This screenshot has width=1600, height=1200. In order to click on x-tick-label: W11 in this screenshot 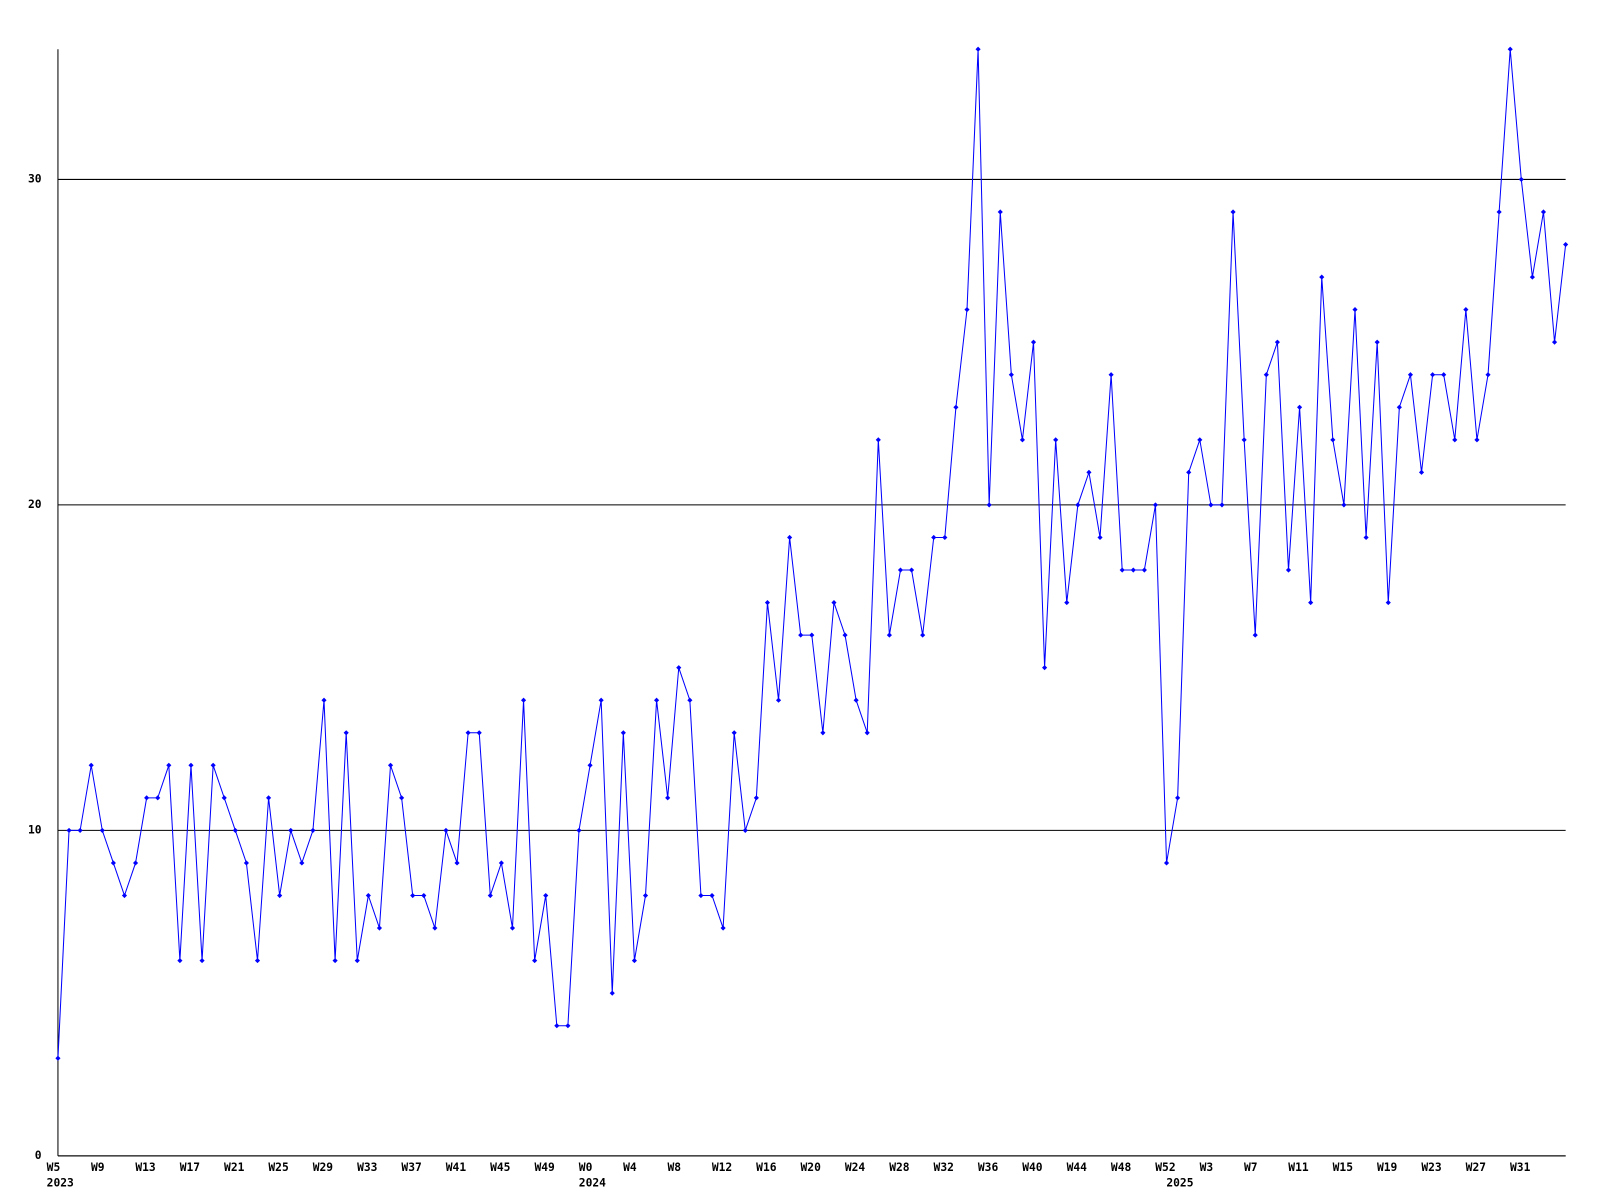, I will do `click(1298, 1167)`.